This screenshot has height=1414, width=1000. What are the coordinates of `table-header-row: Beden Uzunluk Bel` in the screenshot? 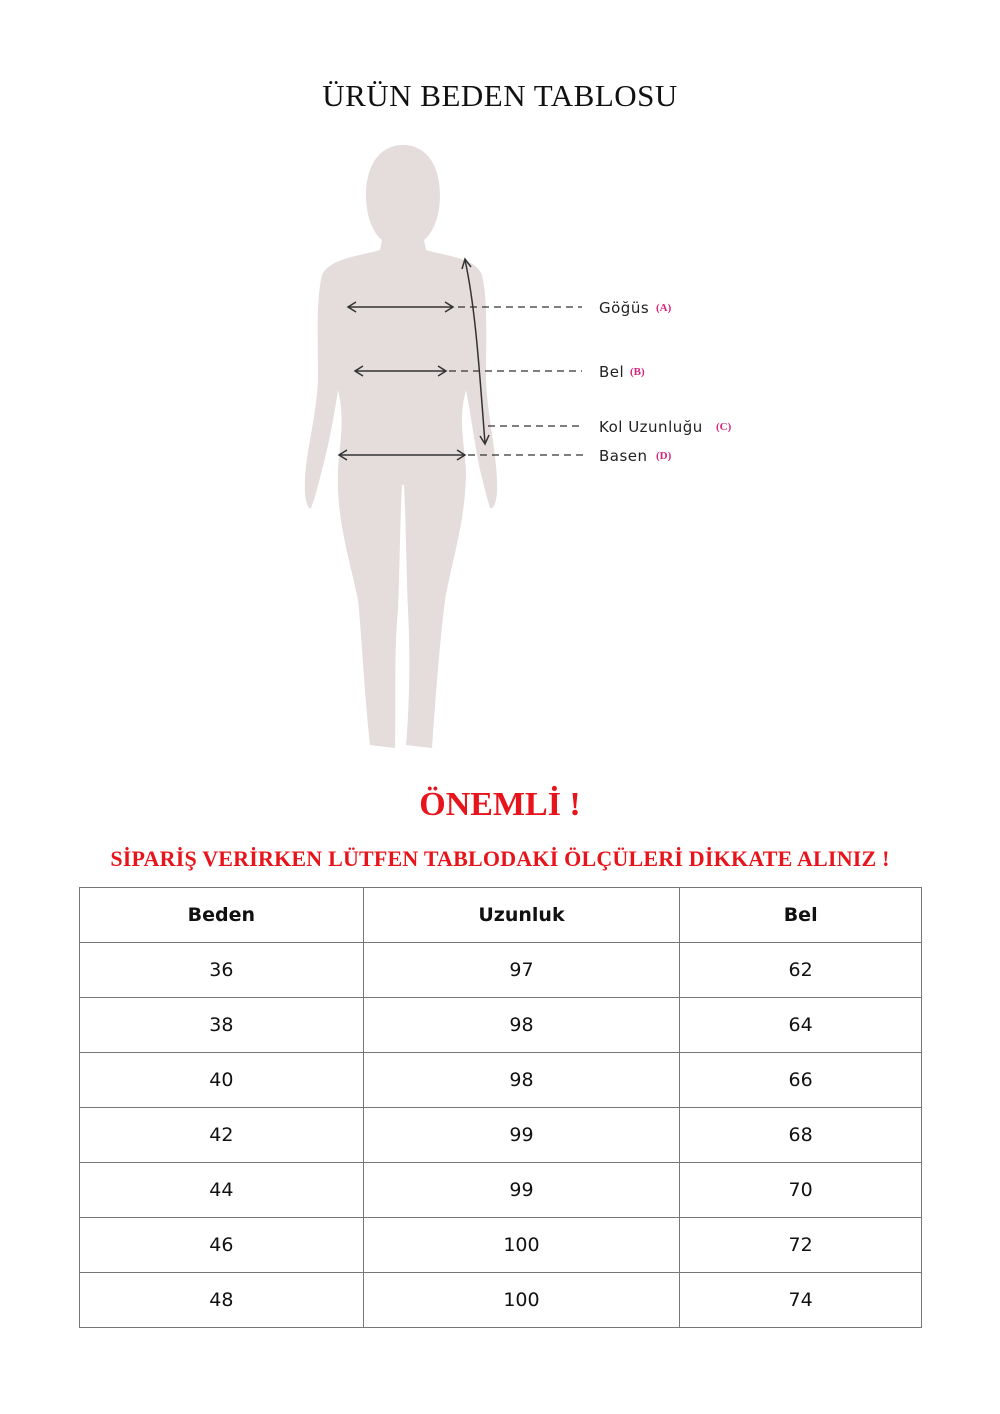 It's located at (500, 915).